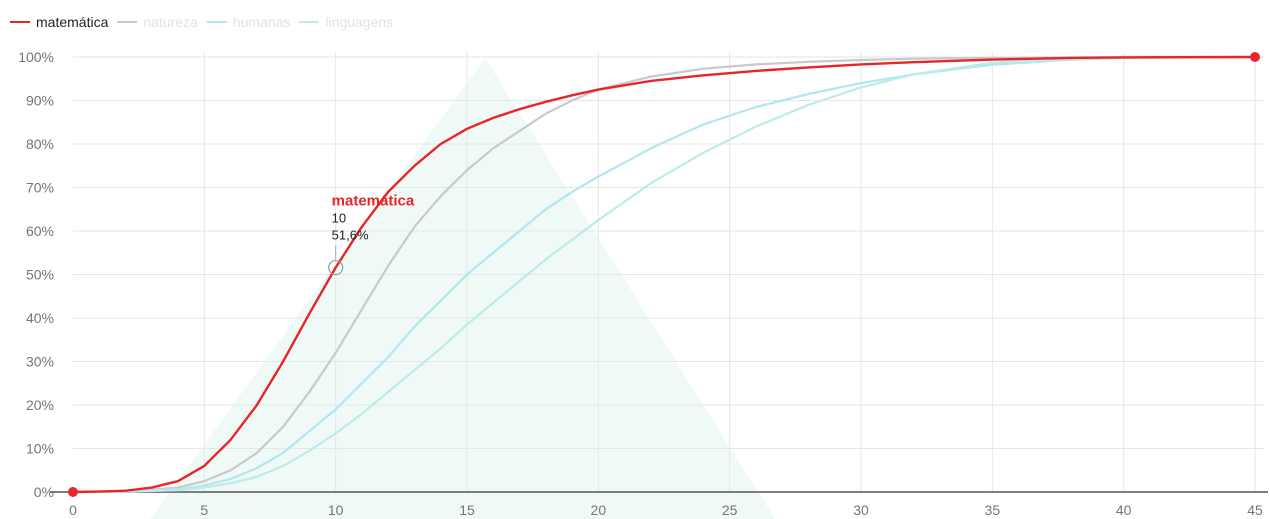  What do you see at coordinates (1255, 510) in the screenshot?
I see `x-tick-label: 45` at bounding box center [1255, 510].